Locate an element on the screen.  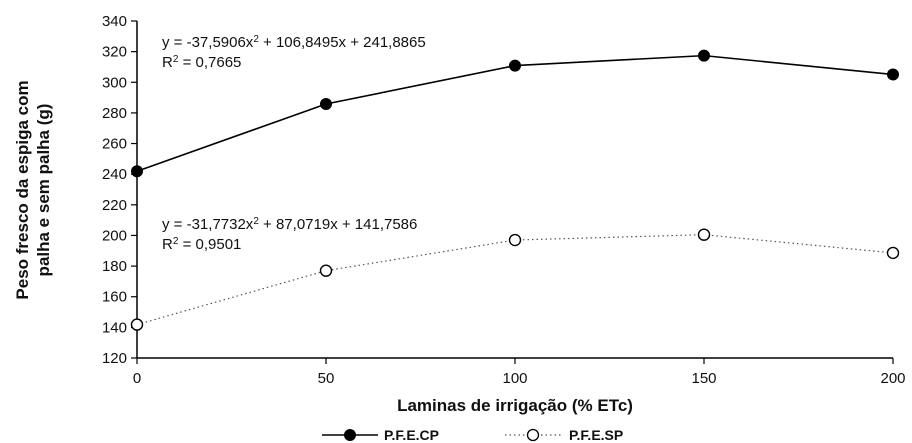
y-tick-label: 220 is located at coordinates (114, 205).